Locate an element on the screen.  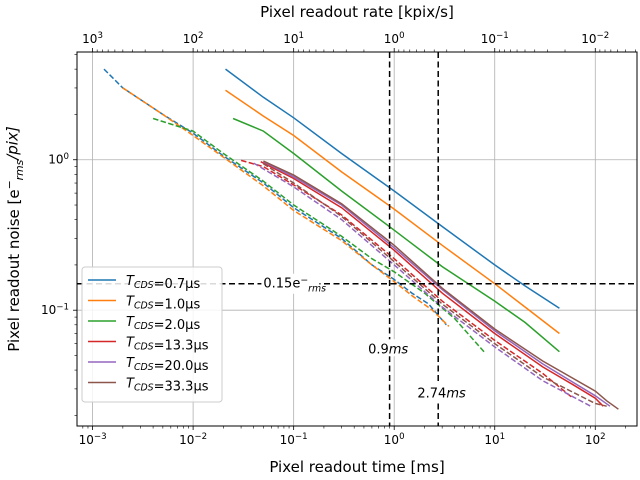
vline-label-0.9: 0.9ms is located at coordinates (388, 349).